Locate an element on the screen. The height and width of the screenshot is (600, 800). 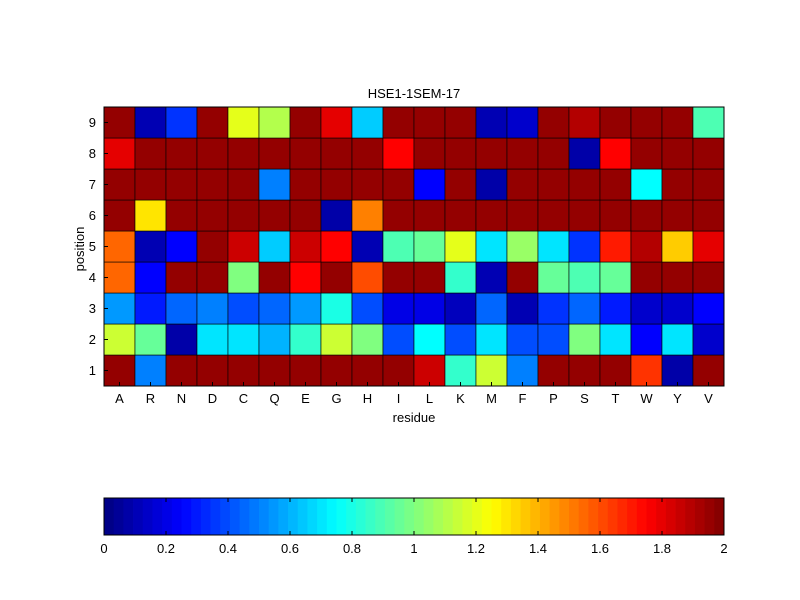
x-tick-label: E is located at coordinates (305, 398).